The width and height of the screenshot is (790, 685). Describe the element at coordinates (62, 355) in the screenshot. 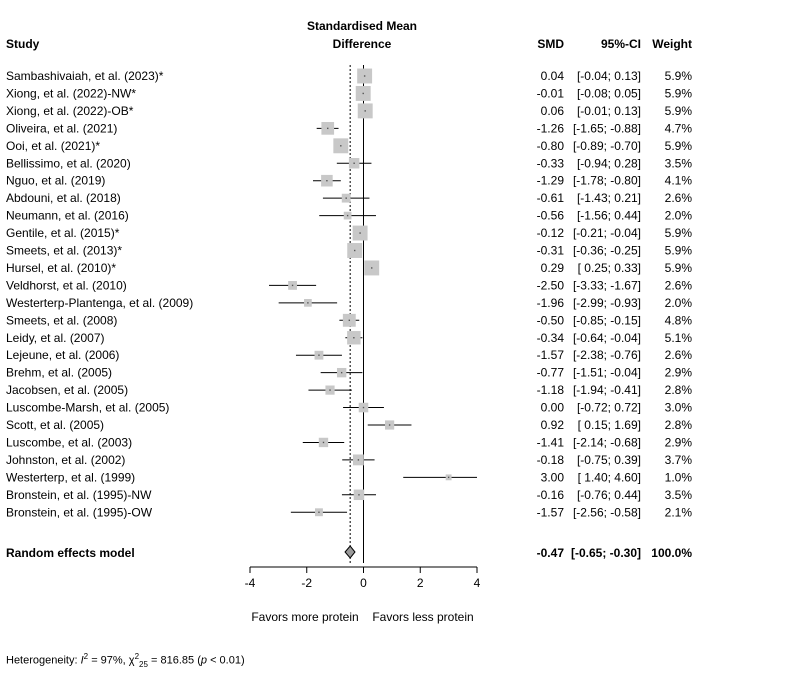

I see `study-label: Lejeune, et al. (2006)` at that location.